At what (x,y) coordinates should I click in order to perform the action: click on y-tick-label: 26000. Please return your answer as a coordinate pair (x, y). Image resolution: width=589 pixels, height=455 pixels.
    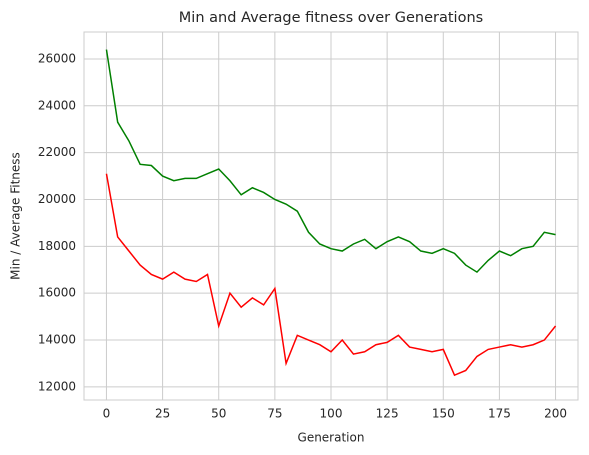
    Looking at the image, I should click on (57, 58).